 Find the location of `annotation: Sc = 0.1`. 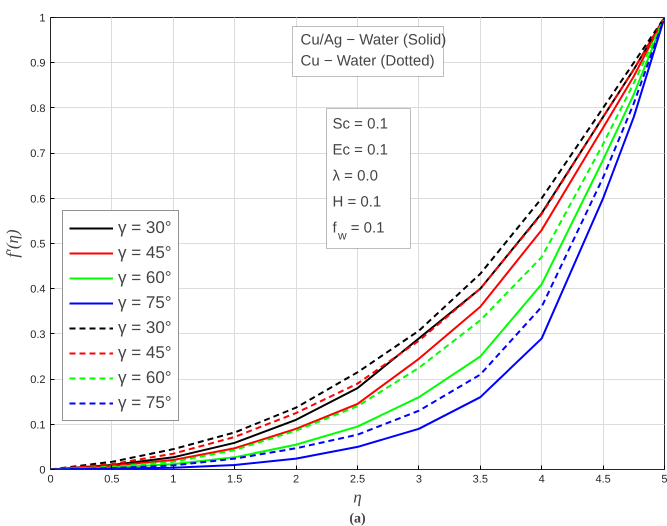

annotation: Sc = 0.1 is located at coordinates (360, 124).